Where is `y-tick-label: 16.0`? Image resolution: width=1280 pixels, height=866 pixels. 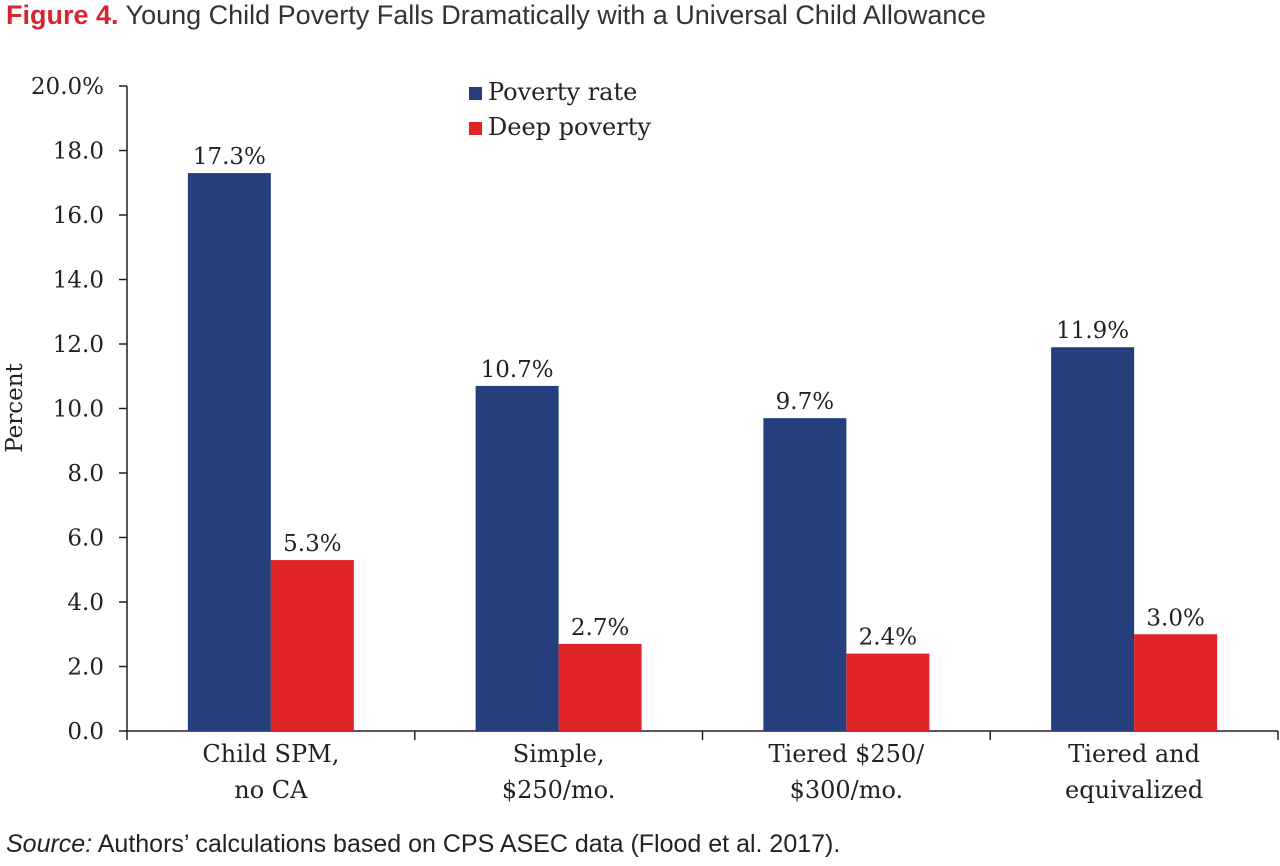 y-tick-label: 16.0 is located at coordinates (78, 216).